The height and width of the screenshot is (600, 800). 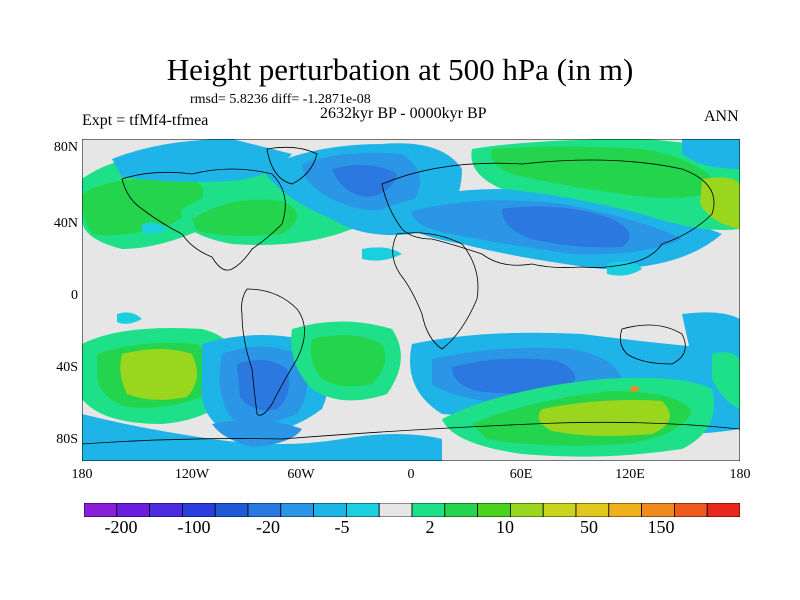 I want to click on lon-label: 0, so click(x=411, y=474).